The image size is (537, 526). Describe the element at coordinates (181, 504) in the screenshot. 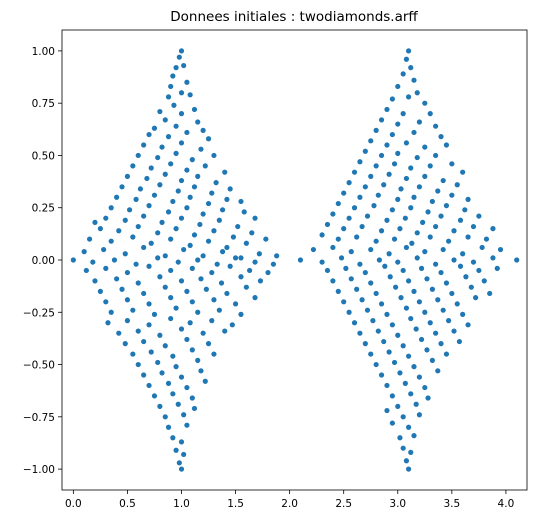

I see `x-tick-label: 1.0` at that location.